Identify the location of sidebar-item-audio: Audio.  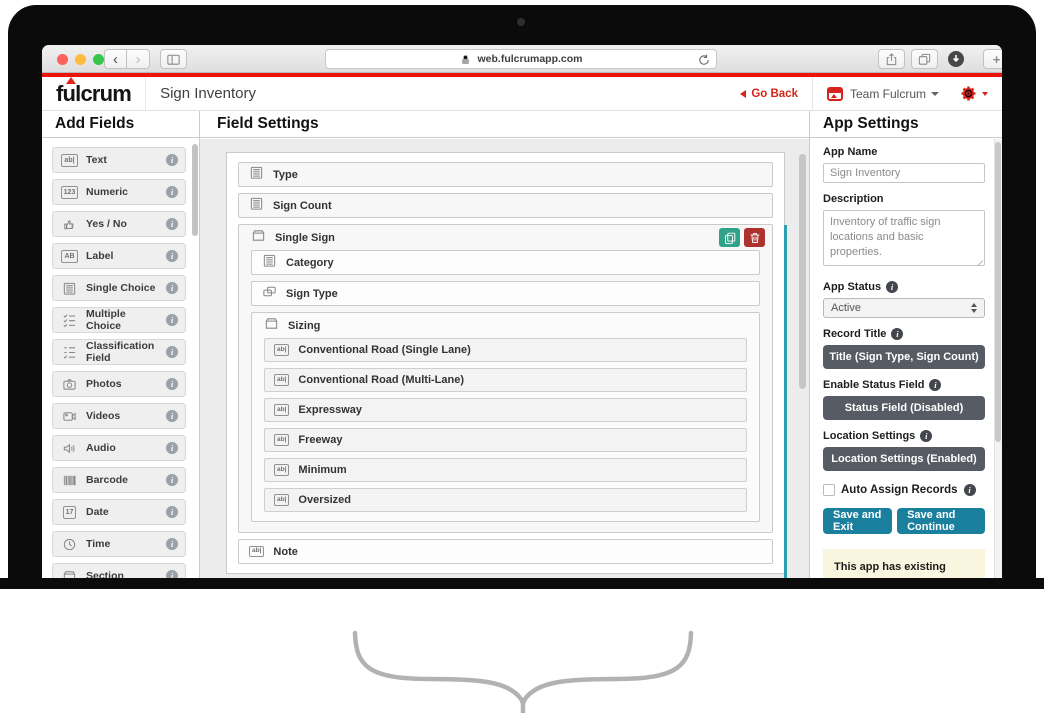
(119, 448).